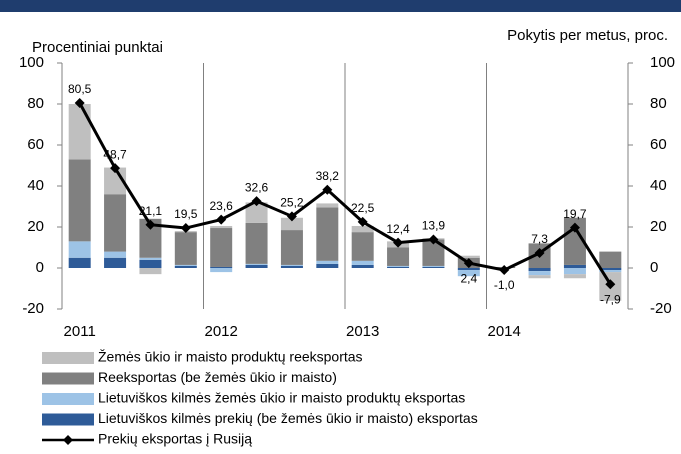 This screenshot has height=454, width=681. I want to click on y2-tick-label: 20, so click(658, 226).